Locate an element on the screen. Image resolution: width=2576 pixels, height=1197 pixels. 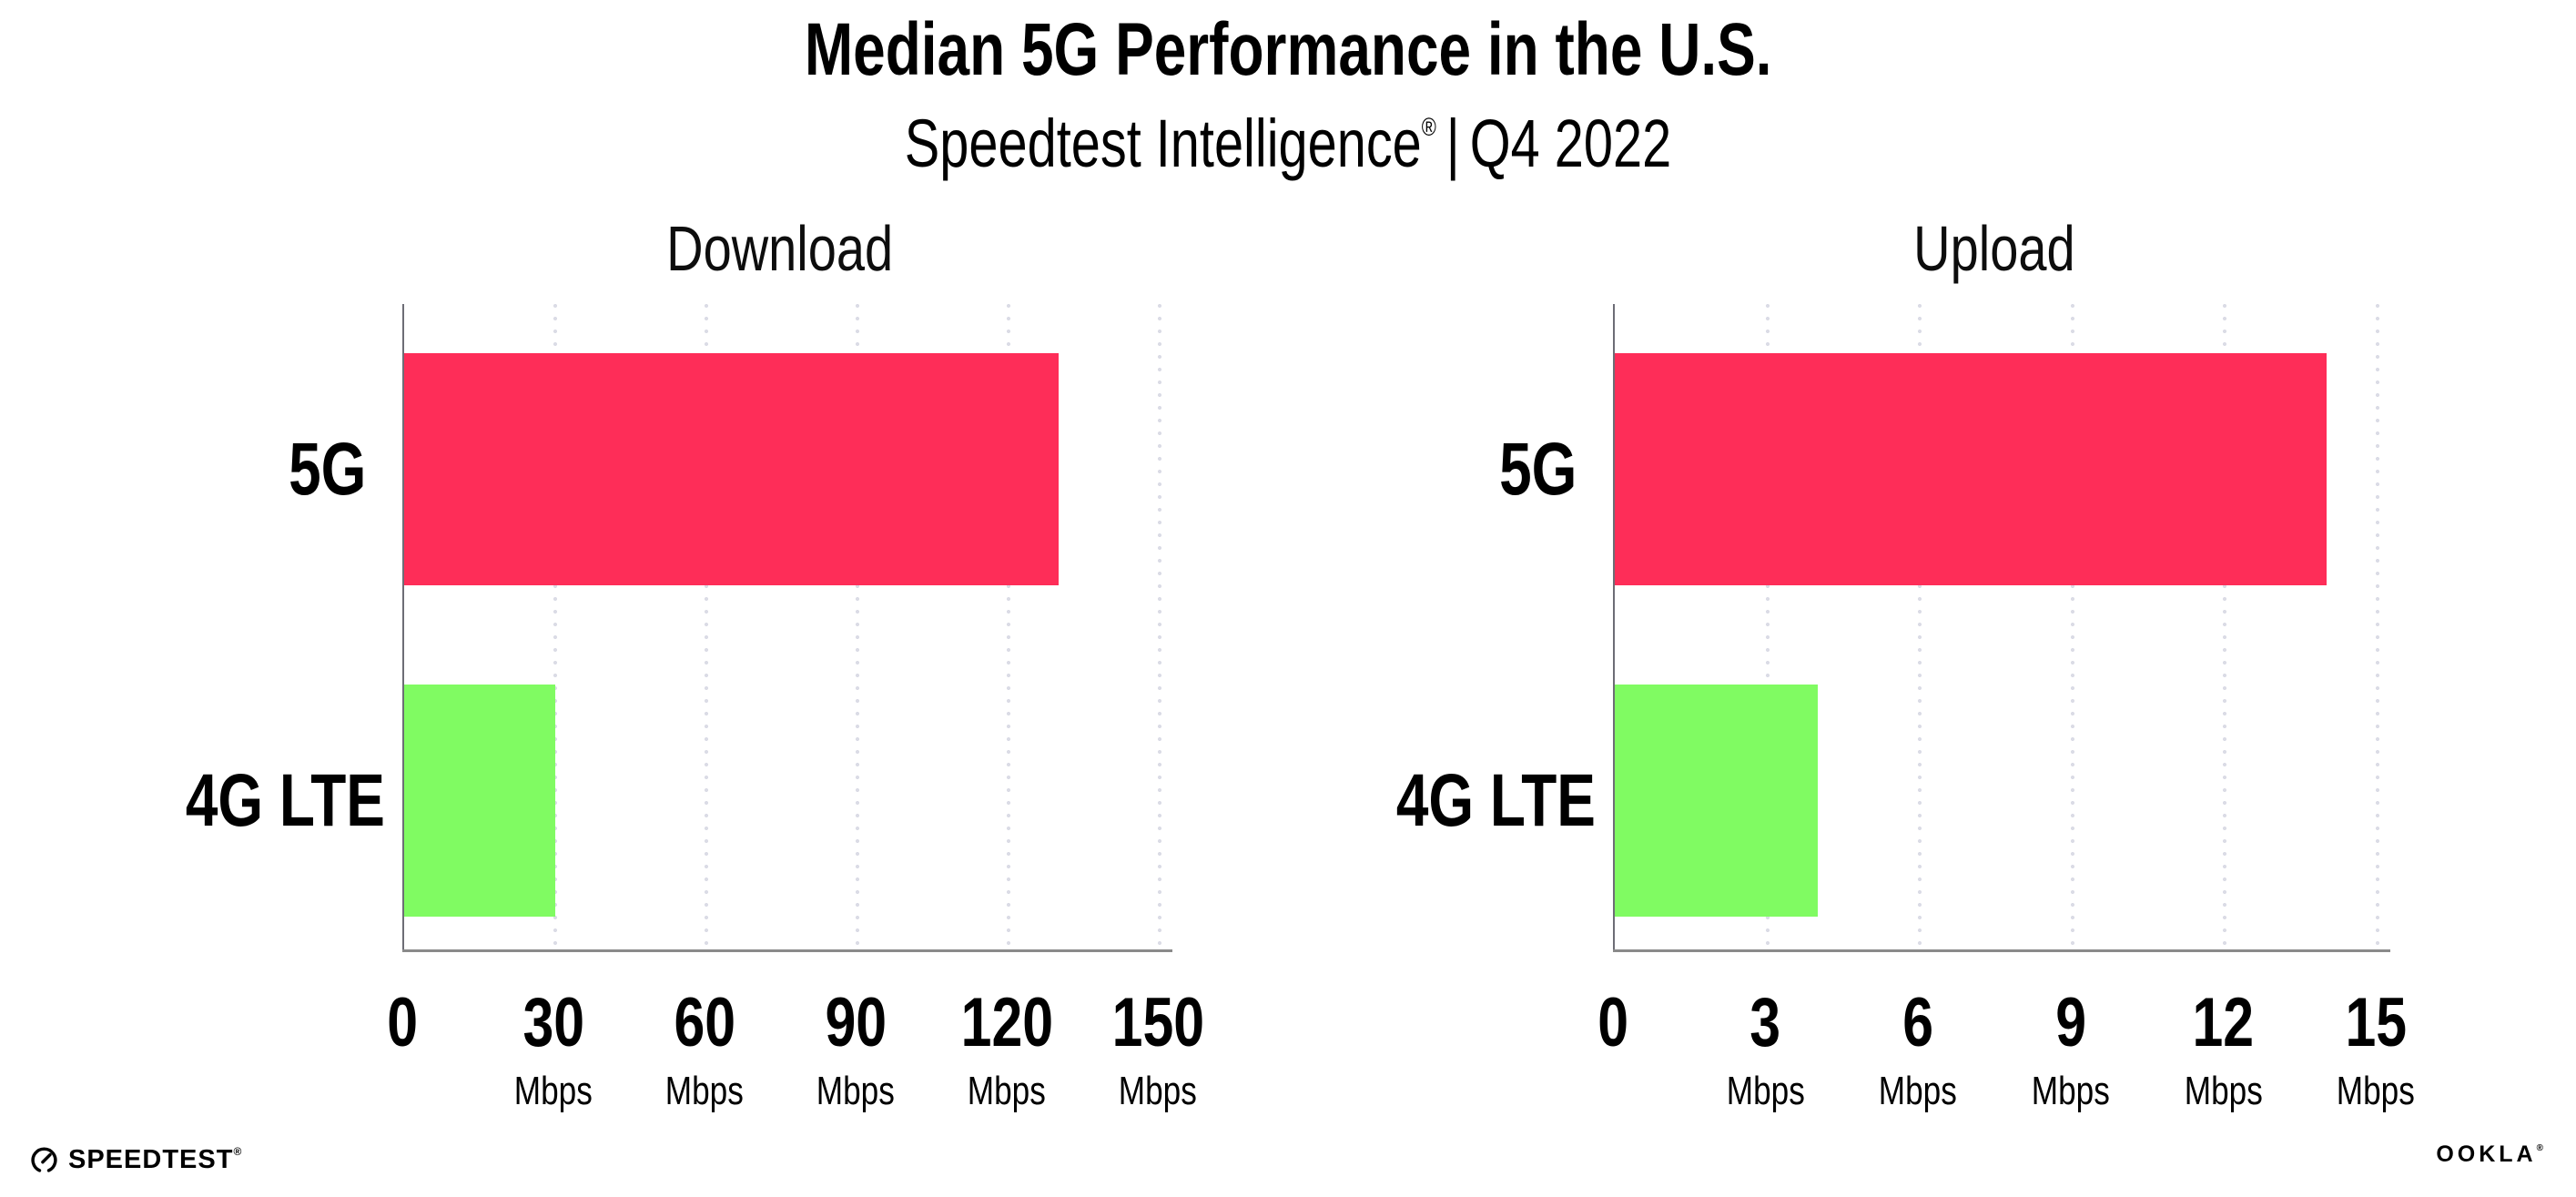
x-tick-90-download: 90 Mbps is located at coordinates (855, 1050).